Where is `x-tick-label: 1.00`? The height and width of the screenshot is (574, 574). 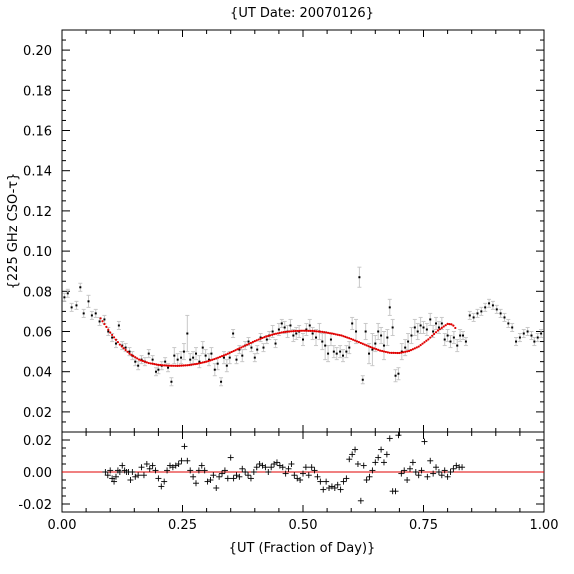
x-tick-label: 1.00 is located at coordinates (544, 525).